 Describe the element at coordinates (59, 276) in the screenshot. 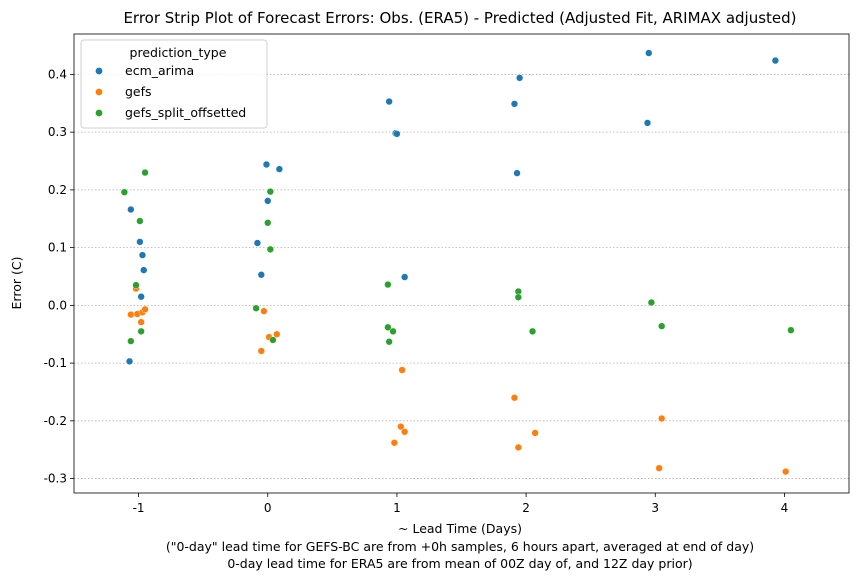

I see `y-axis: -0.3 -0.2 -0.1 0.0 0.1 0.2 0.3 0.4` at that location.